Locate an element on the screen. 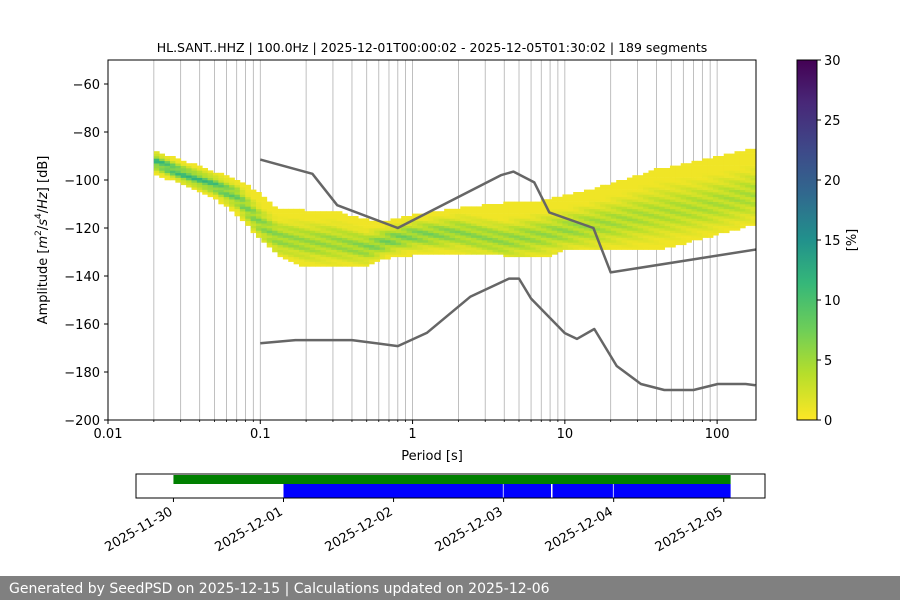 This screenshot has width=900, height=600. colorbar-tick-label: 30 is located at coordinates (832, 61).